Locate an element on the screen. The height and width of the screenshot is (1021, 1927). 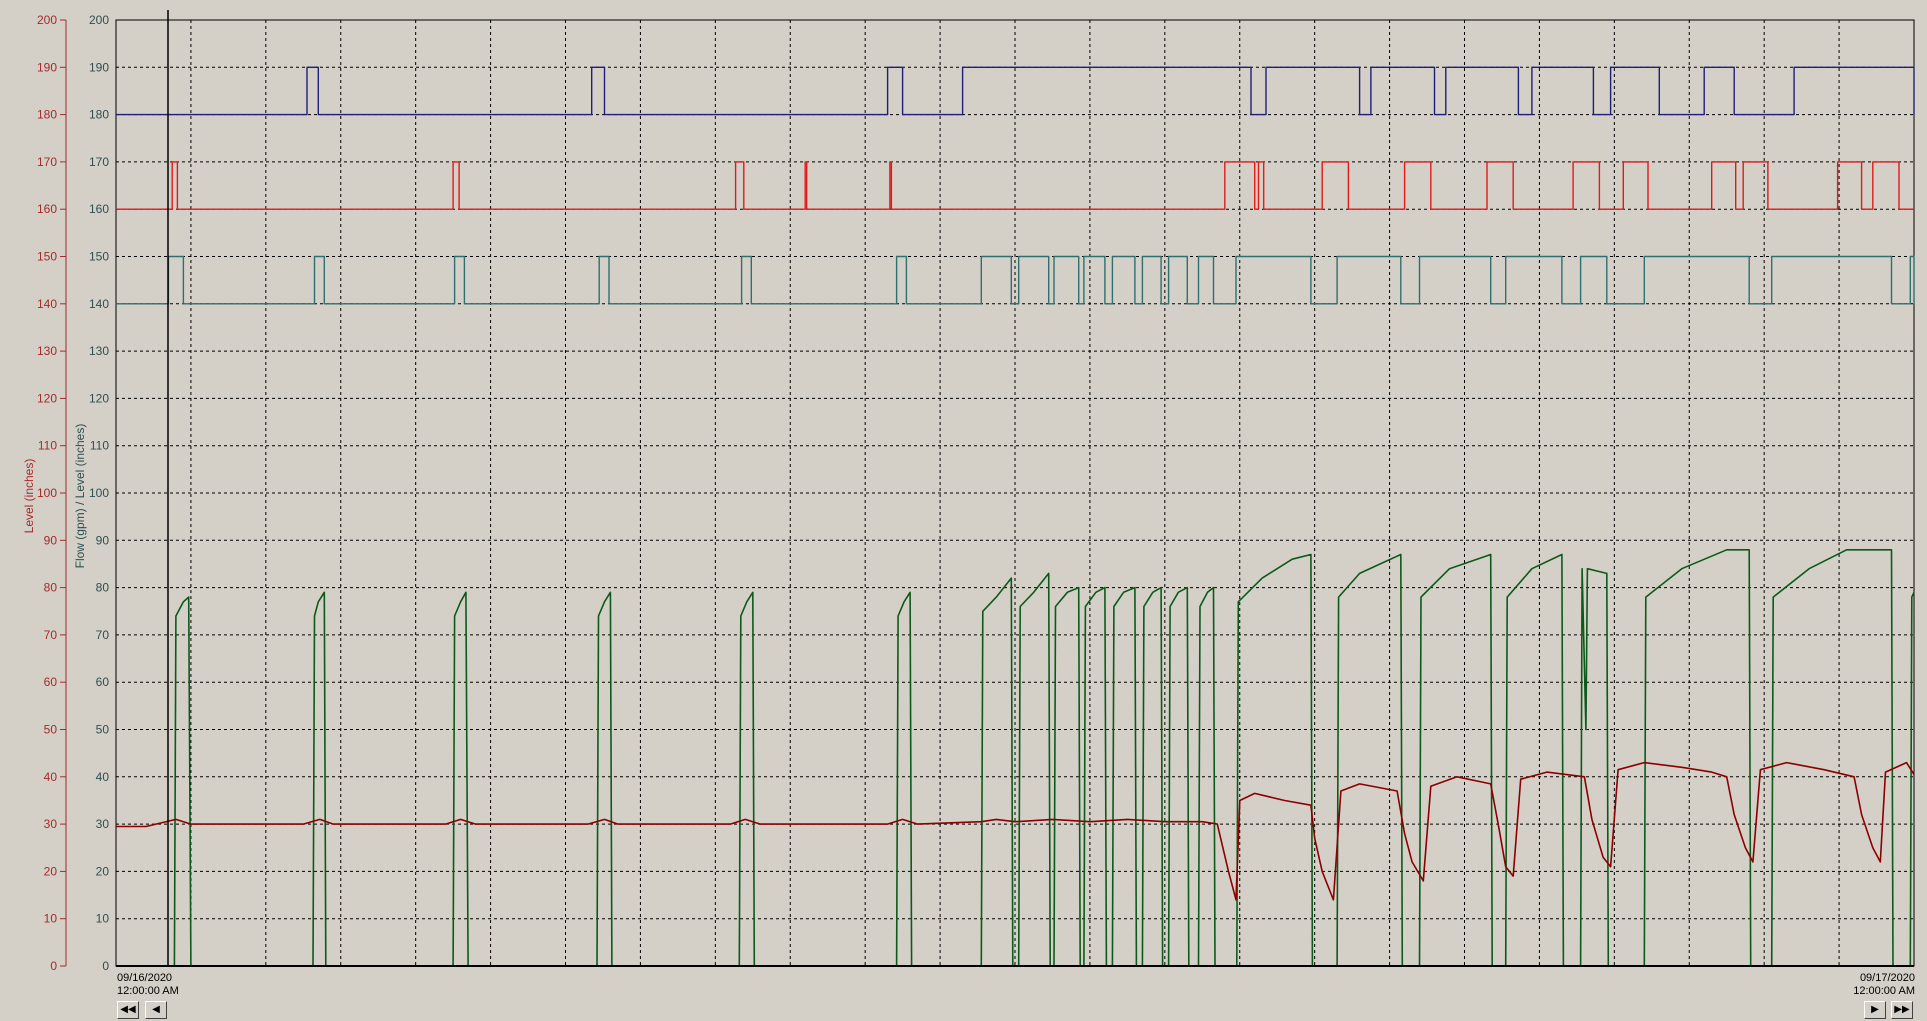
right-tick-label: 120 is located at coordinates (99, 398).